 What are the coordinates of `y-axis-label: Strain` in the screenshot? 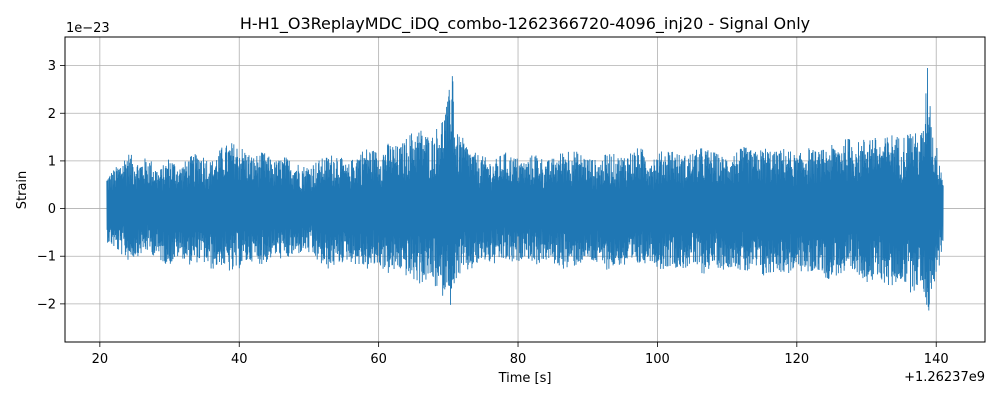 It's located at (22, 190).